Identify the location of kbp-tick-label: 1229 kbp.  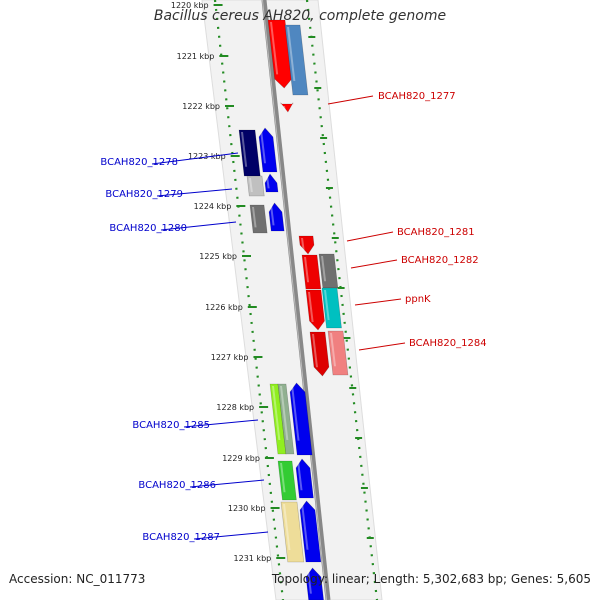
(241, 458).